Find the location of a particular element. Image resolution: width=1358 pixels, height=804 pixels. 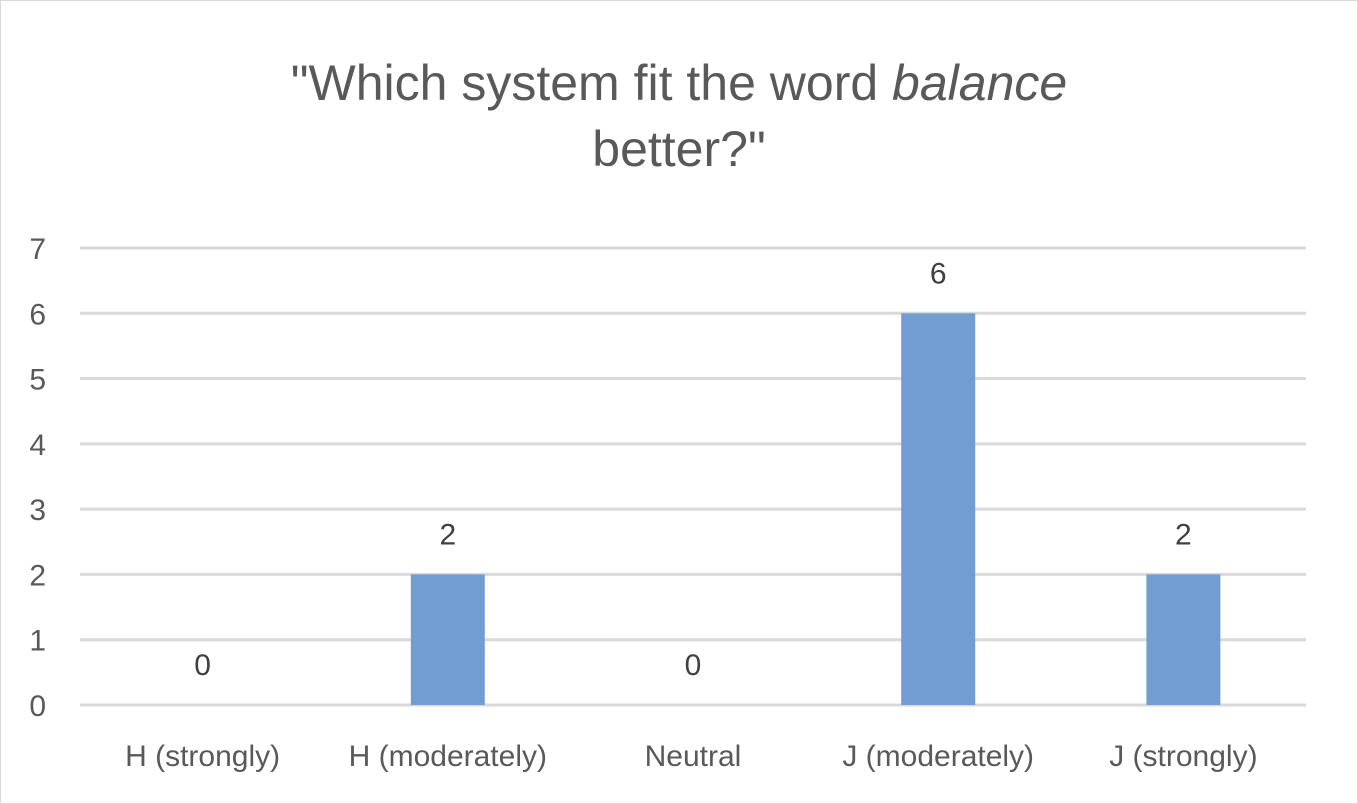

y-tick-label: 2 is located at coordinates (37, 575).